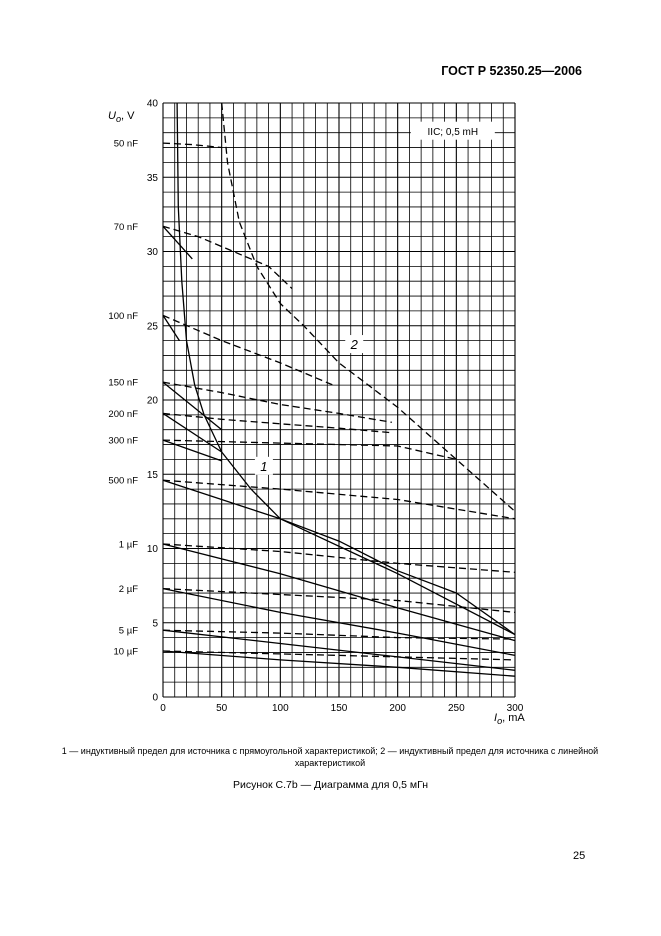 Image resolution: width=661 pixels, height=936 pixels. What do you see at coordinates (500, 721) in the screenshot?
I see `x-axis-sub: o` at bounding box center [500, 721].